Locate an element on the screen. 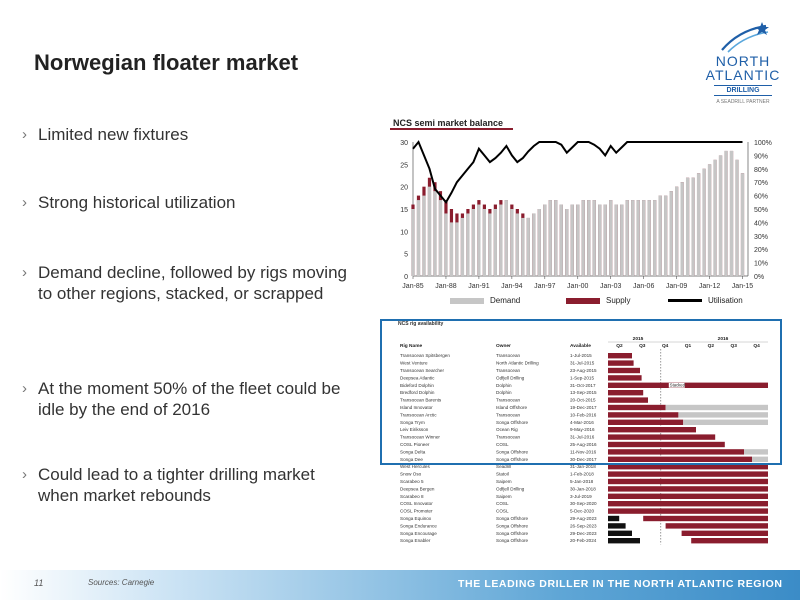 The height and width of the screenshot is (600, 800). rig-row: Songa Equinox Songa Offshore 29-Aug-2023 is located at coordinates (584, 518).